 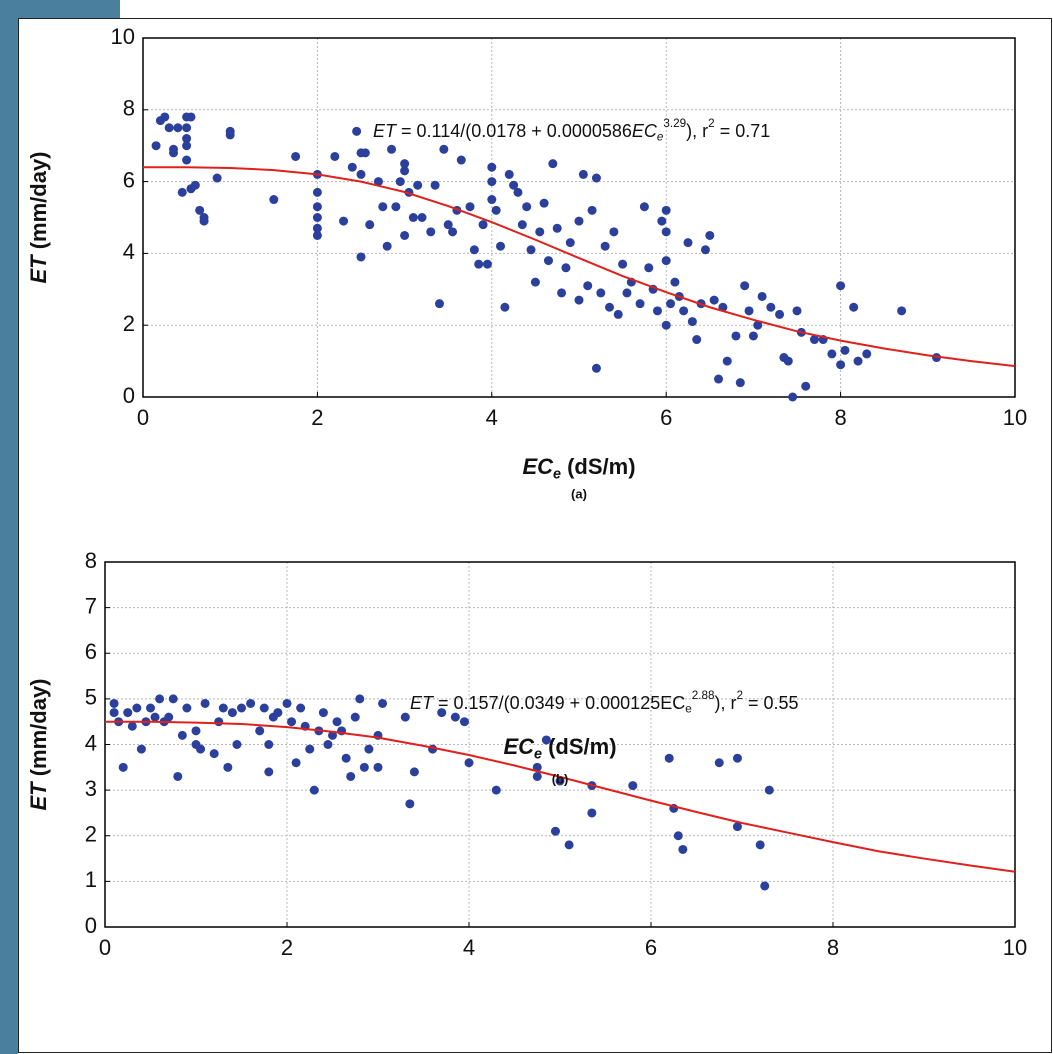 What do you see at coordinates (129, 395) in the screenshot?
I see `y-tick-label: 0` at bounding box center [129, 395].